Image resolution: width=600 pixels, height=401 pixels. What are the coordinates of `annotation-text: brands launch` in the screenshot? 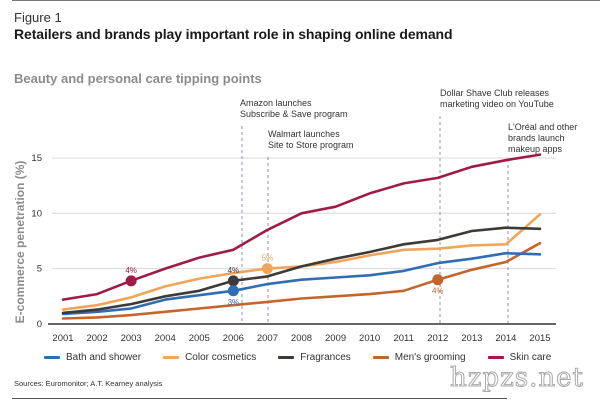 It's located at (536, 138).